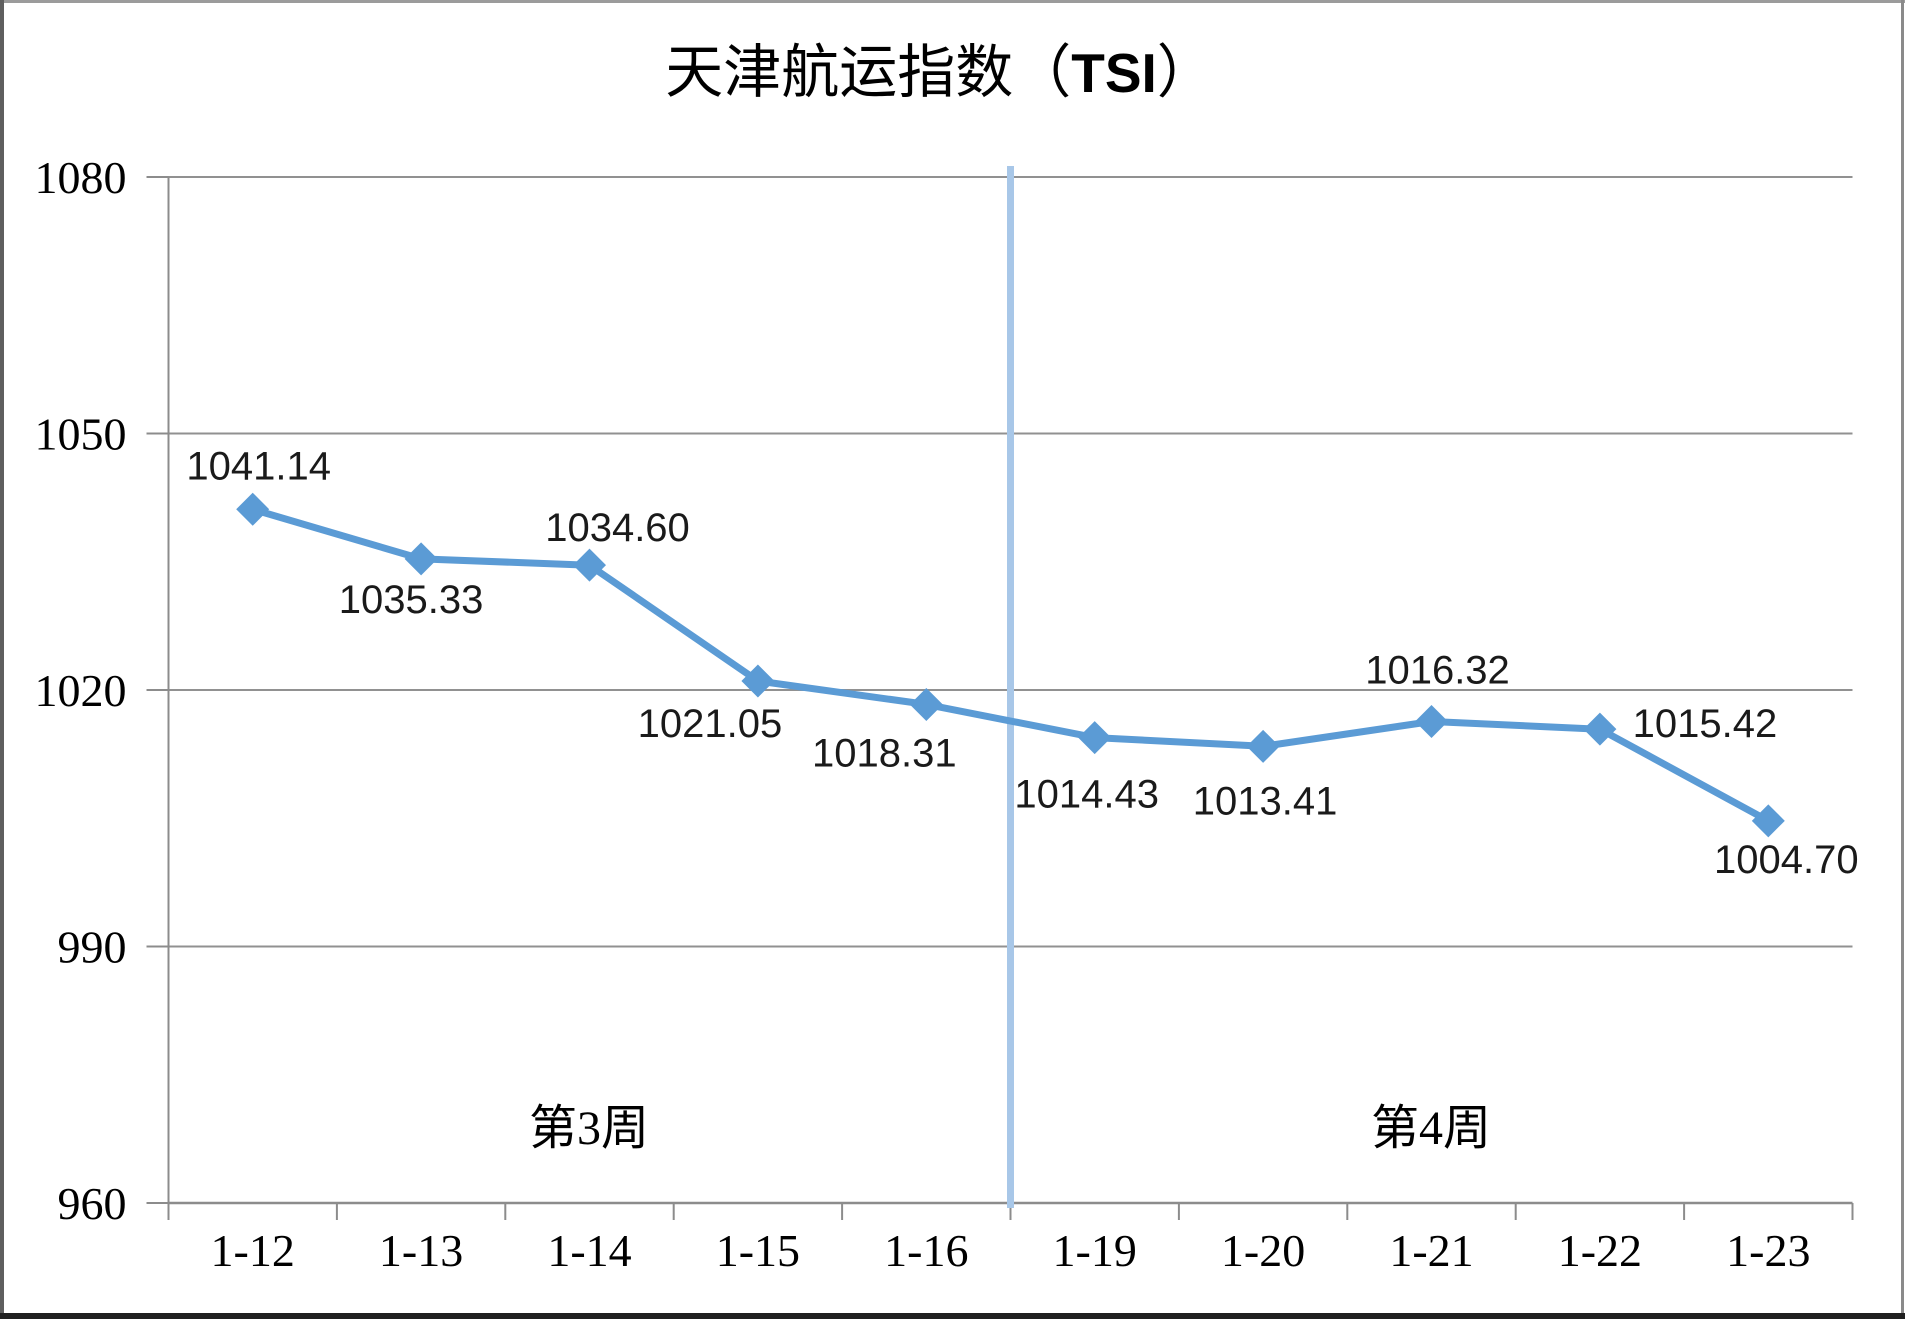 This screenshot has height=1319, width=1905. What do you see at coordinates (81, 434) in the screenshot?
I see `y-tick-label: 1050` at bounding box center [81, 434].